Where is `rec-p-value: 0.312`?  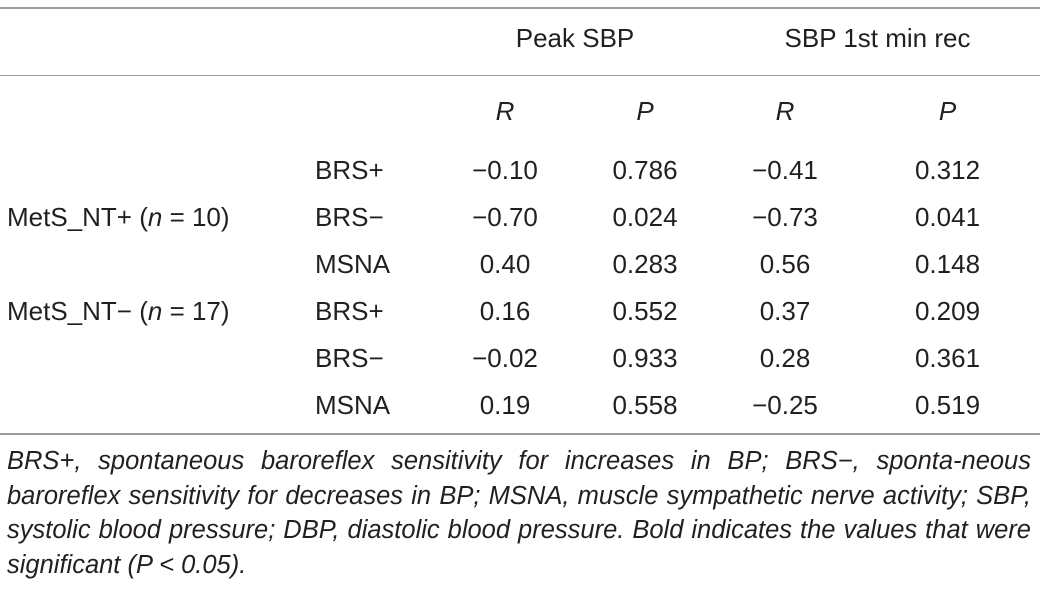
rec-p-value: 0.312 is located at coordinates (947, 169).